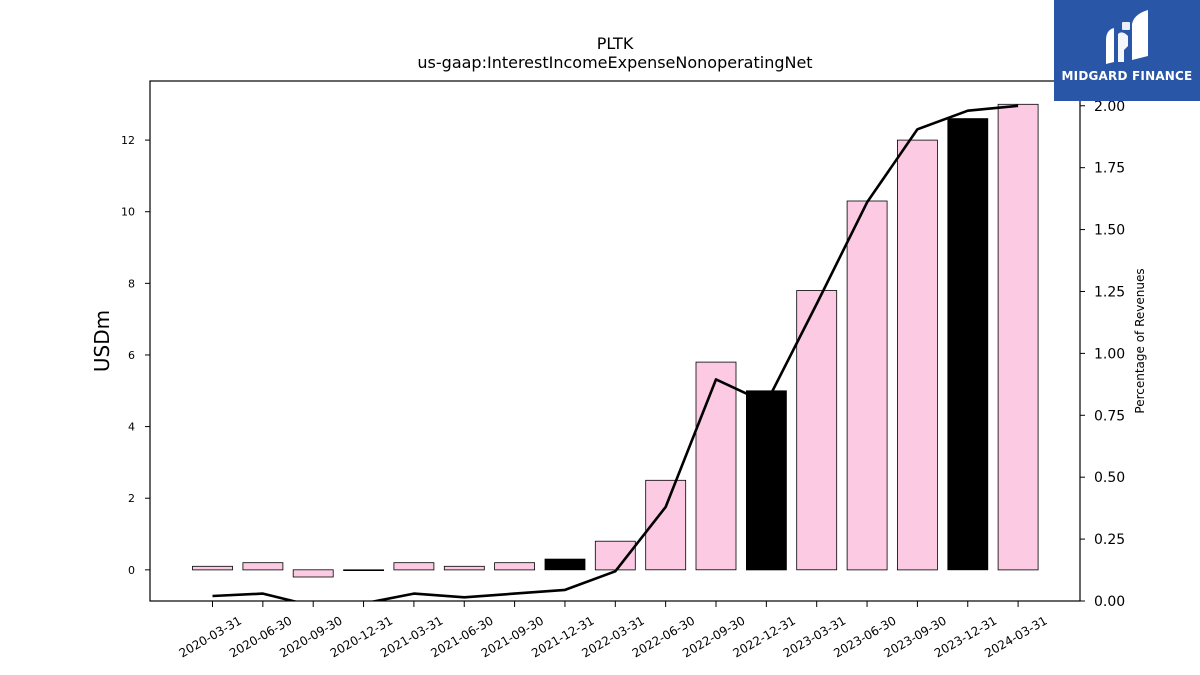 The image size is (1200, 675). What do you see at coordinates (131, 283) in the screenshot?
I see `y-tick-label: 8` at bounding box center [131, 283].